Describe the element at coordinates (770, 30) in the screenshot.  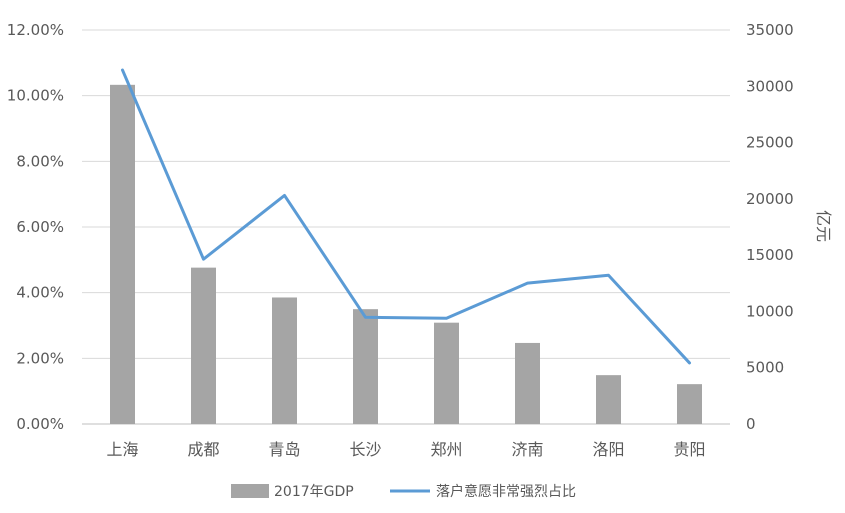
I see `right-tick-label: 35000` at that location.